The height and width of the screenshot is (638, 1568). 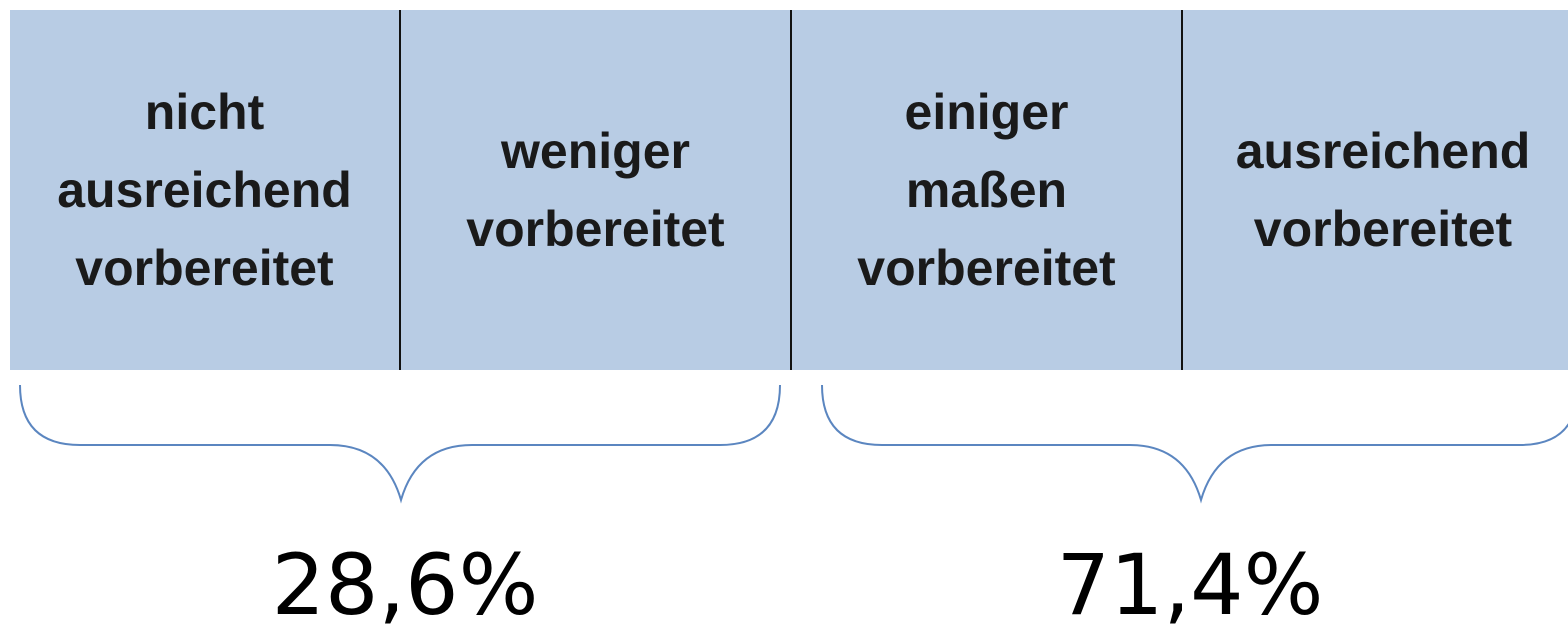 I want to click on category-cell: einiger maßen vorbereitet, so click(x=987, y=190).